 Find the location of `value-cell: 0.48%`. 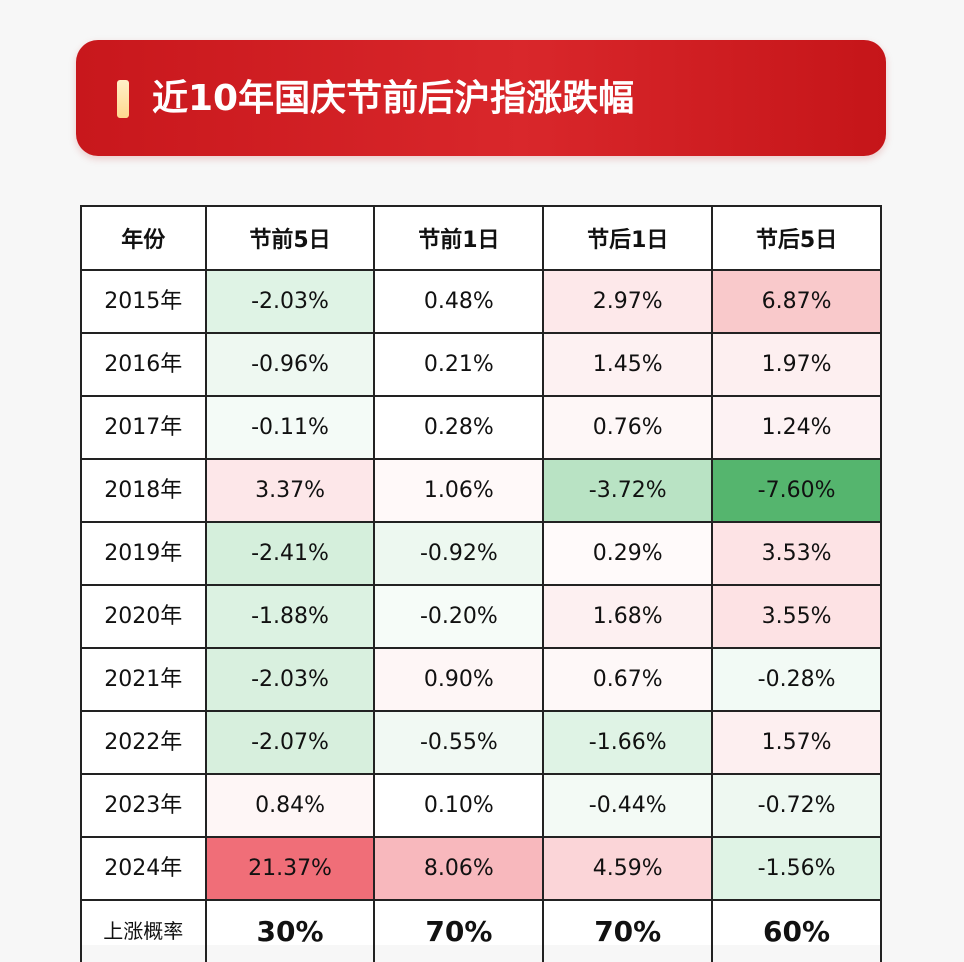

value-cell: 0.48% is located at coordinates (459, 301).